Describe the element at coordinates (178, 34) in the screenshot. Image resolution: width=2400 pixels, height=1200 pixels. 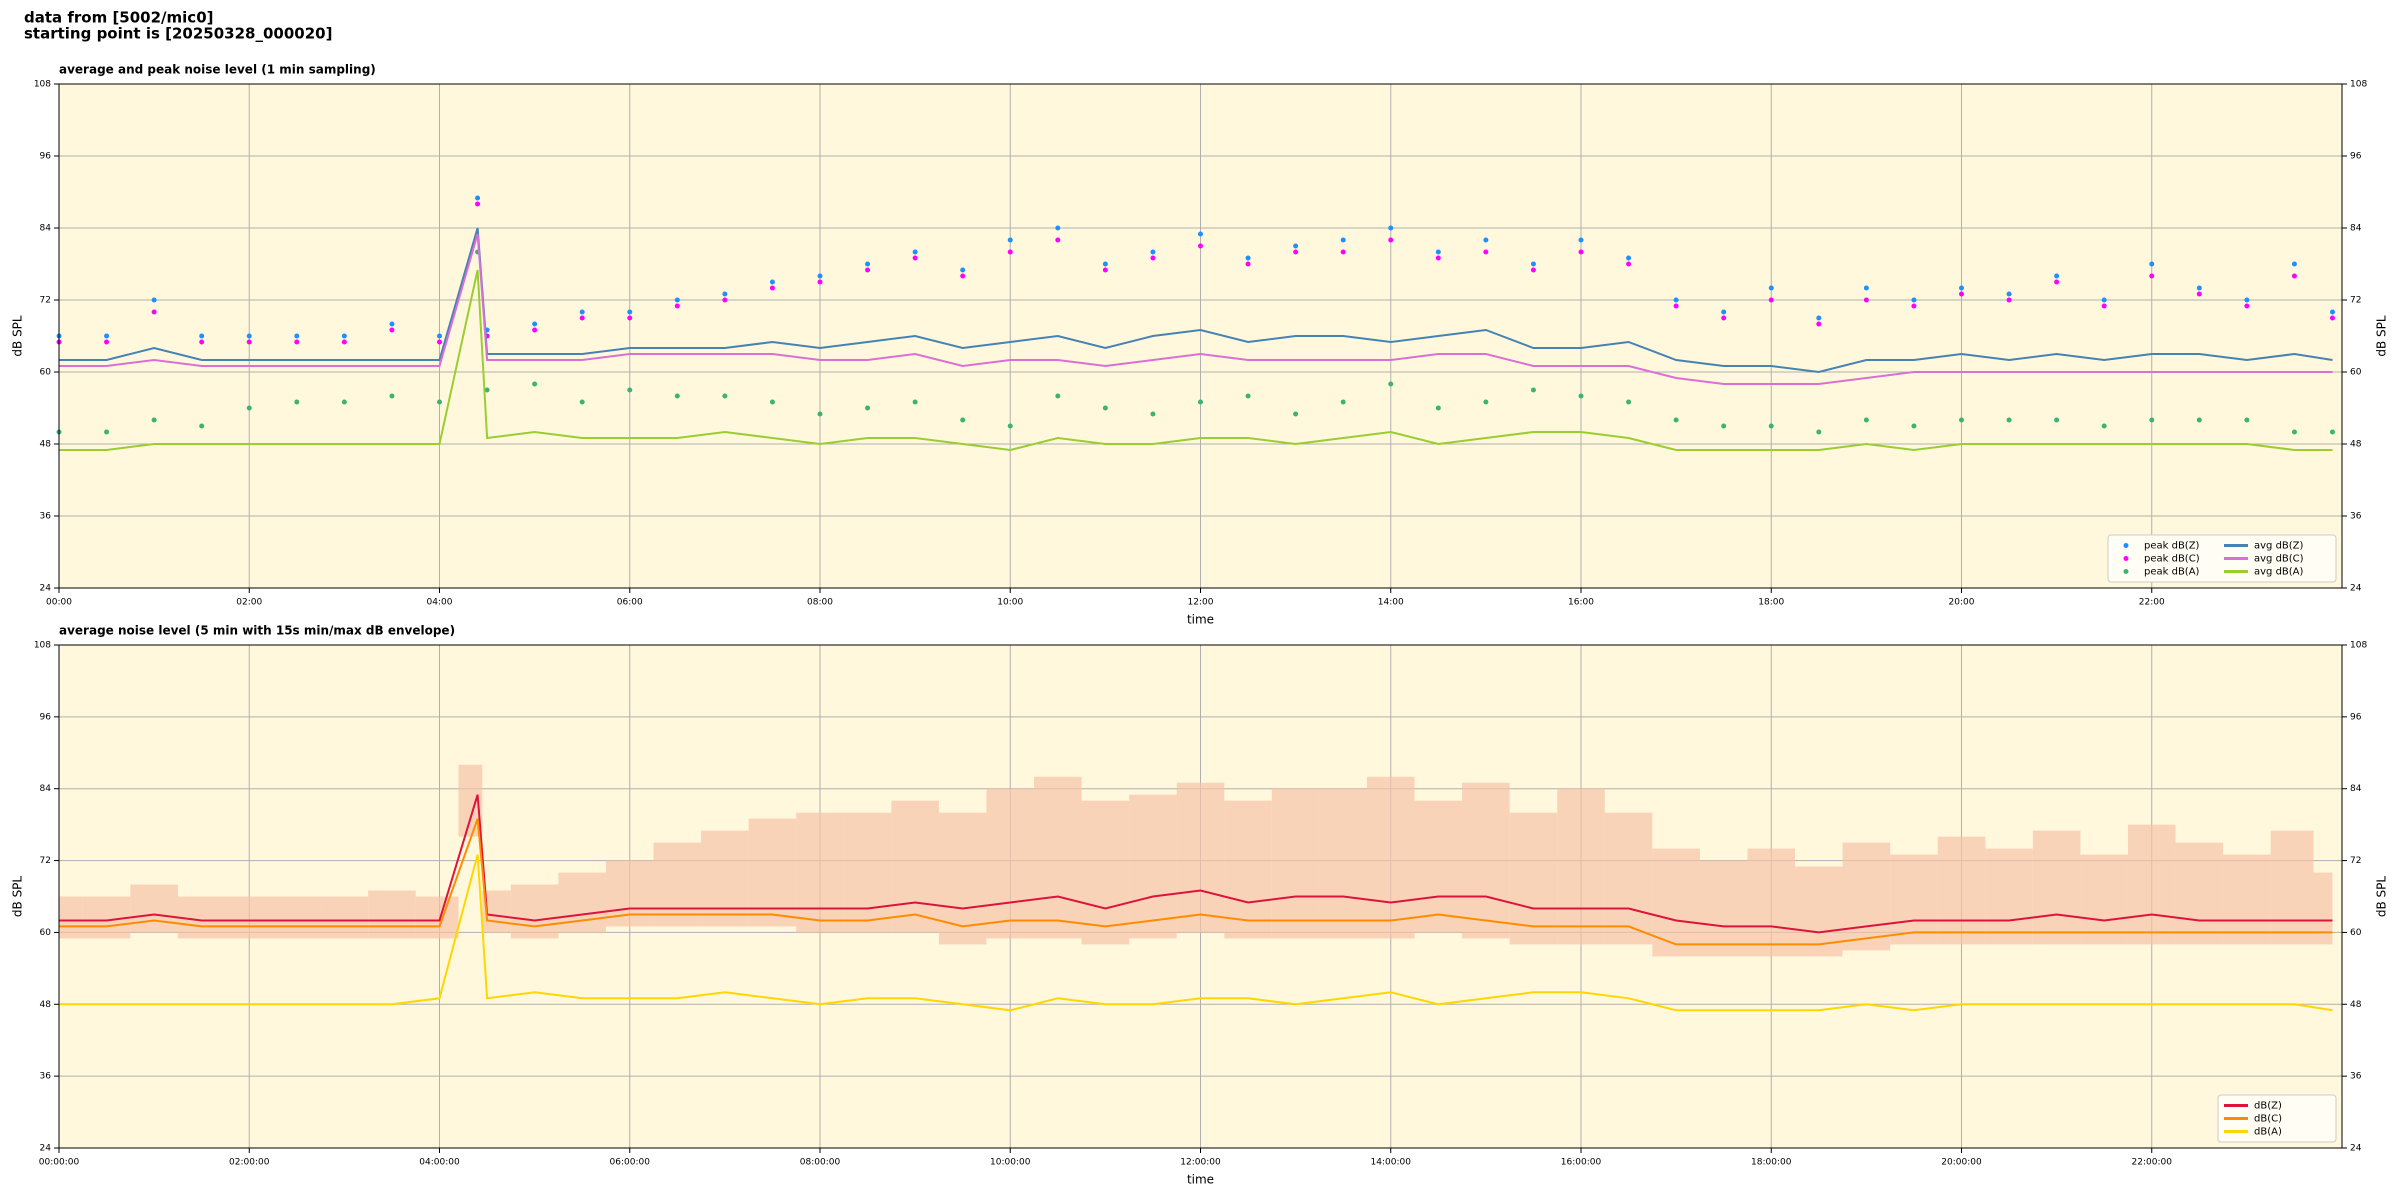
I see `suptitle: starting point is [20250328_000020]` at that location.